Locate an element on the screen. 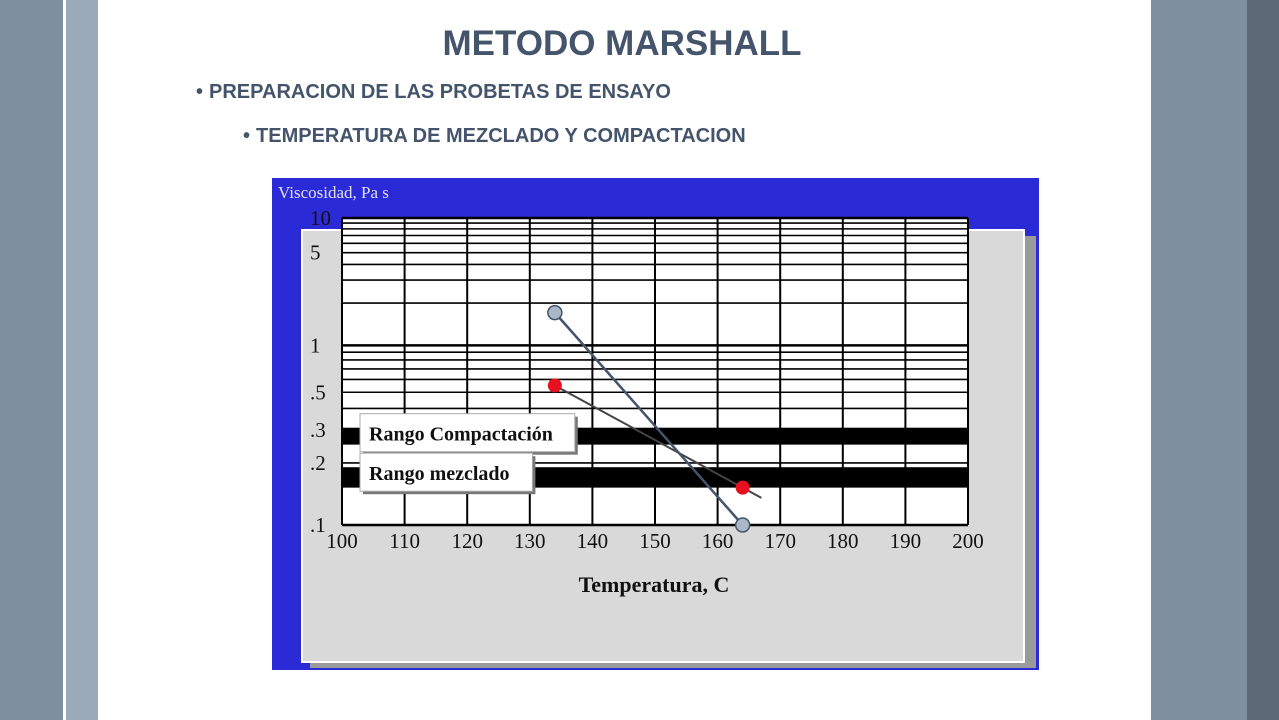 This screenshot has height=720, width=1279. y-tick-label: 5 is located at coordinates (315, 253).